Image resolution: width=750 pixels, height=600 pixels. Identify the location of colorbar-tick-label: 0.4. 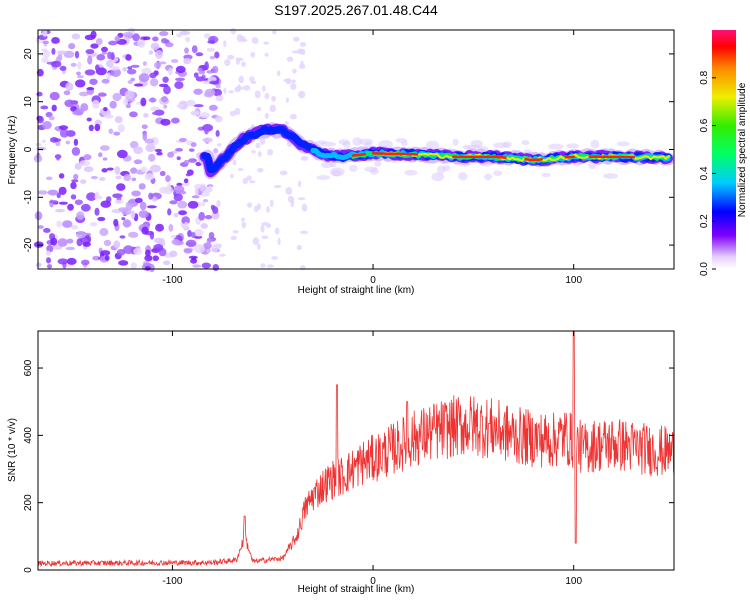
(704, 173).